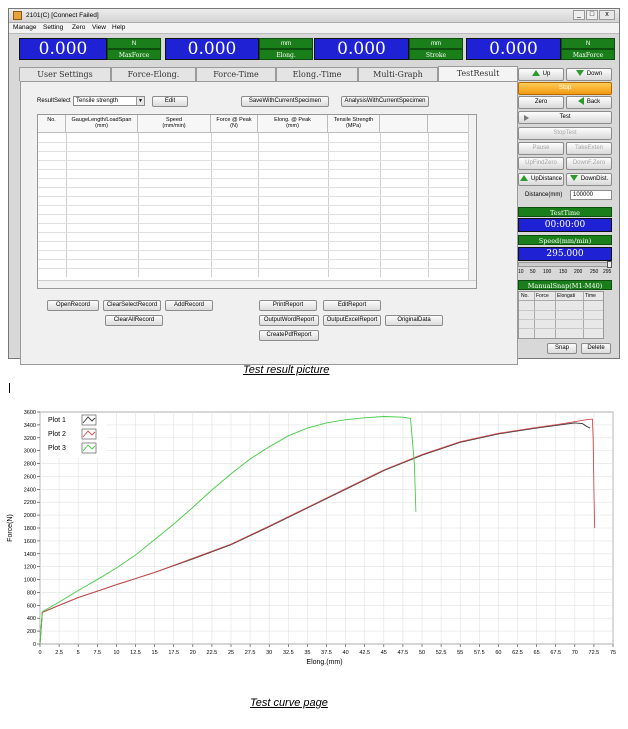  Describe the element at coordinates (562, 348) in the screenshot. I see `snap-button: Snap` at that location.